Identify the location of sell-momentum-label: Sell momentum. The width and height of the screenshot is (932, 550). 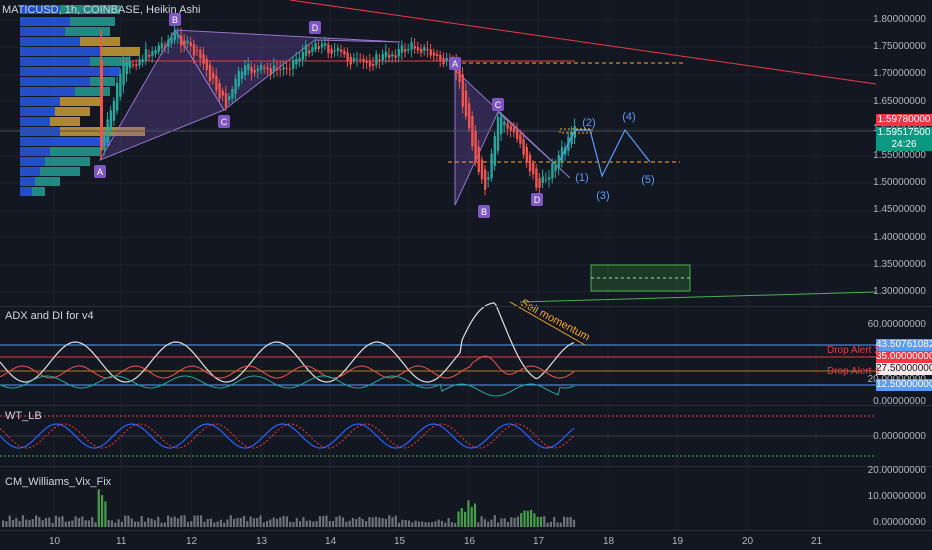
(555, 320).